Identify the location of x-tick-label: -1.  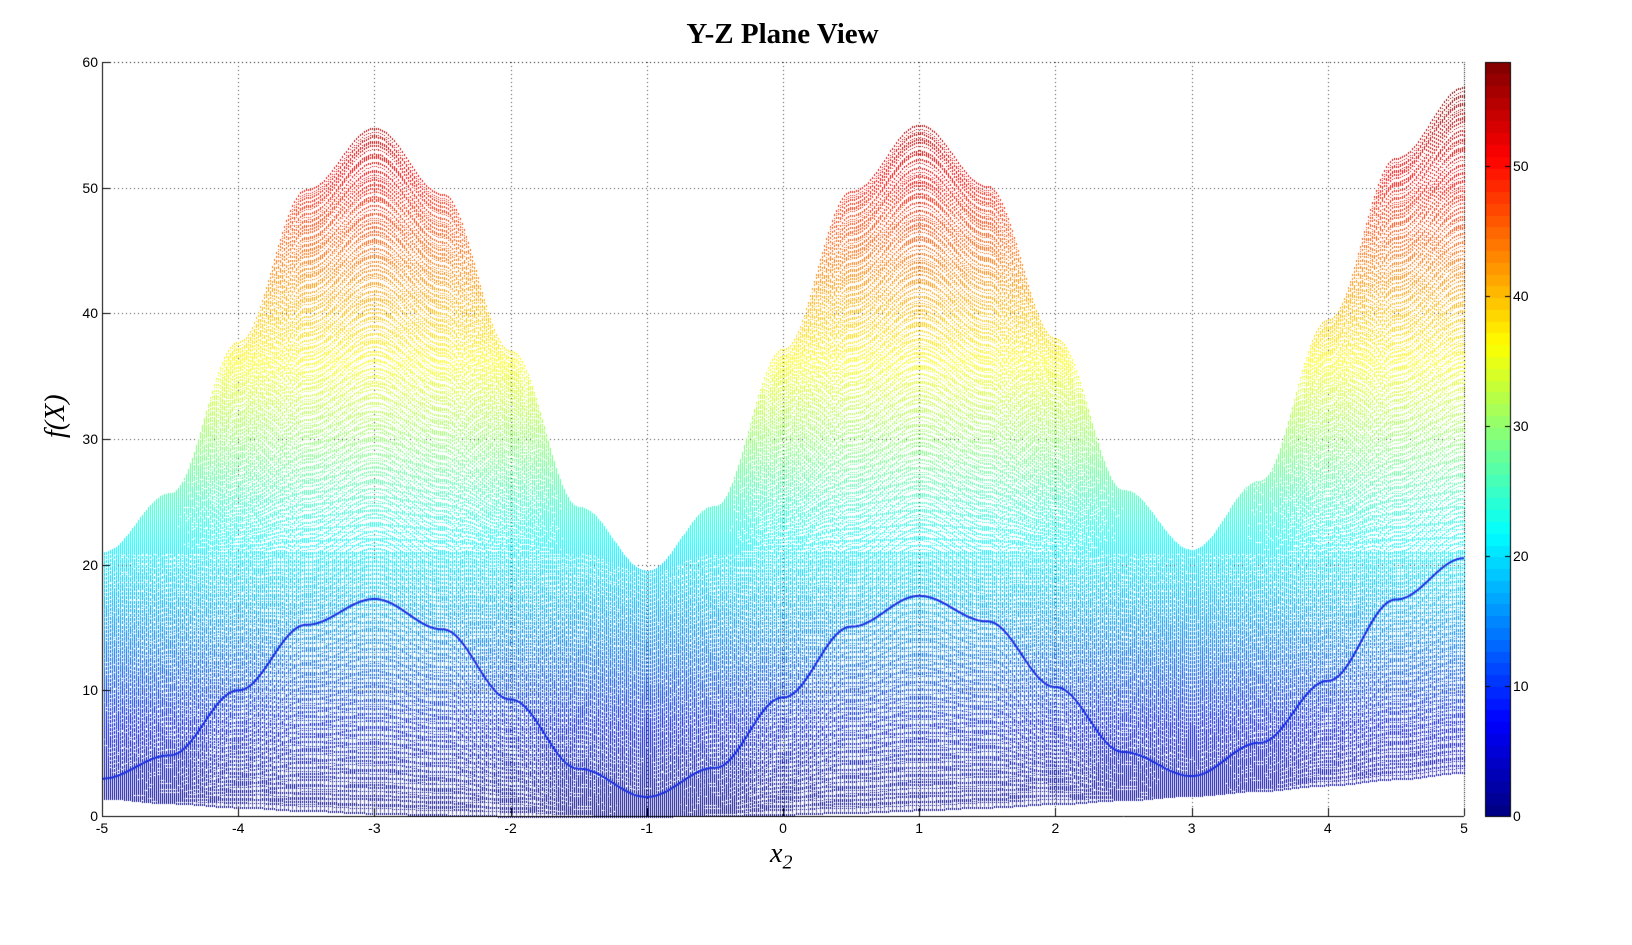
(647, 828).